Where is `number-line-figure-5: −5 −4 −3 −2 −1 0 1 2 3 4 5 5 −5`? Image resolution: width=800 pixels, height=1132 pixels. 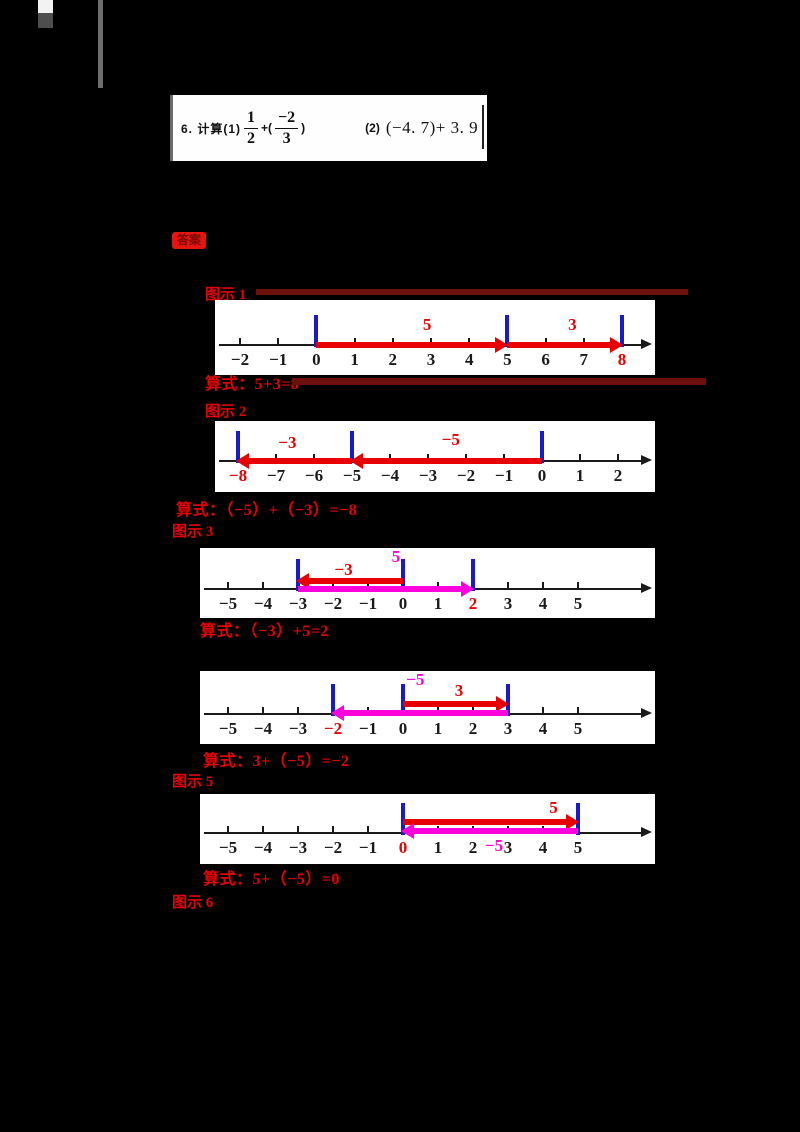
number-line-figure-5: −5 −4 −3 −2 −1 0 1 2 3 4 5 5 −5 is located at coordinates (427, 829).